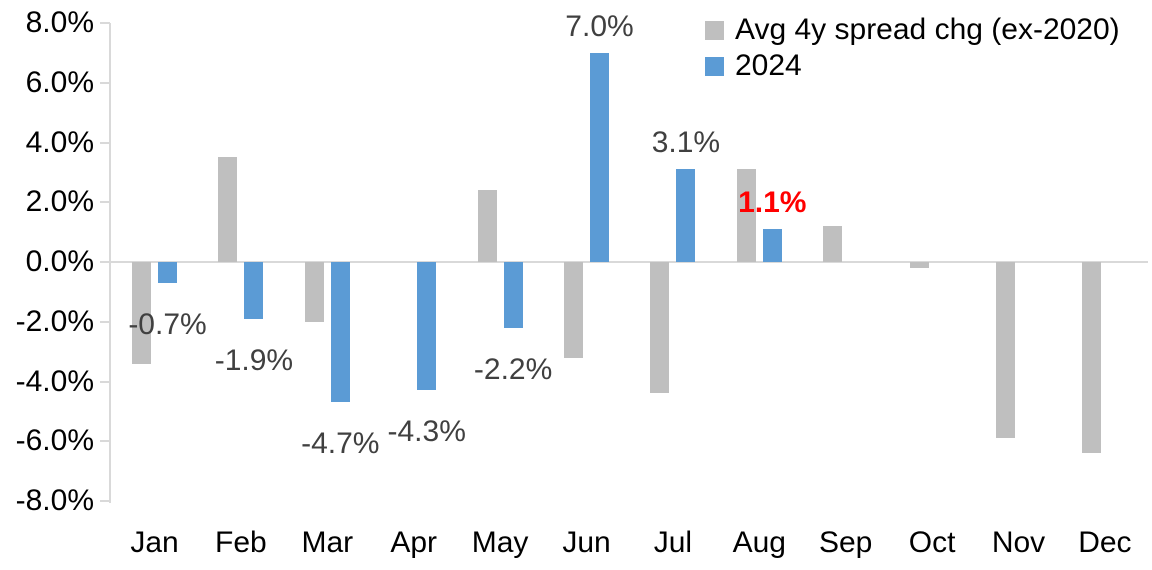 The width and height of the screenshot is (1152, 570). Describe the element at coordinates (228, 209) in the screenshot. I see `bar-avg-feb` at that location.